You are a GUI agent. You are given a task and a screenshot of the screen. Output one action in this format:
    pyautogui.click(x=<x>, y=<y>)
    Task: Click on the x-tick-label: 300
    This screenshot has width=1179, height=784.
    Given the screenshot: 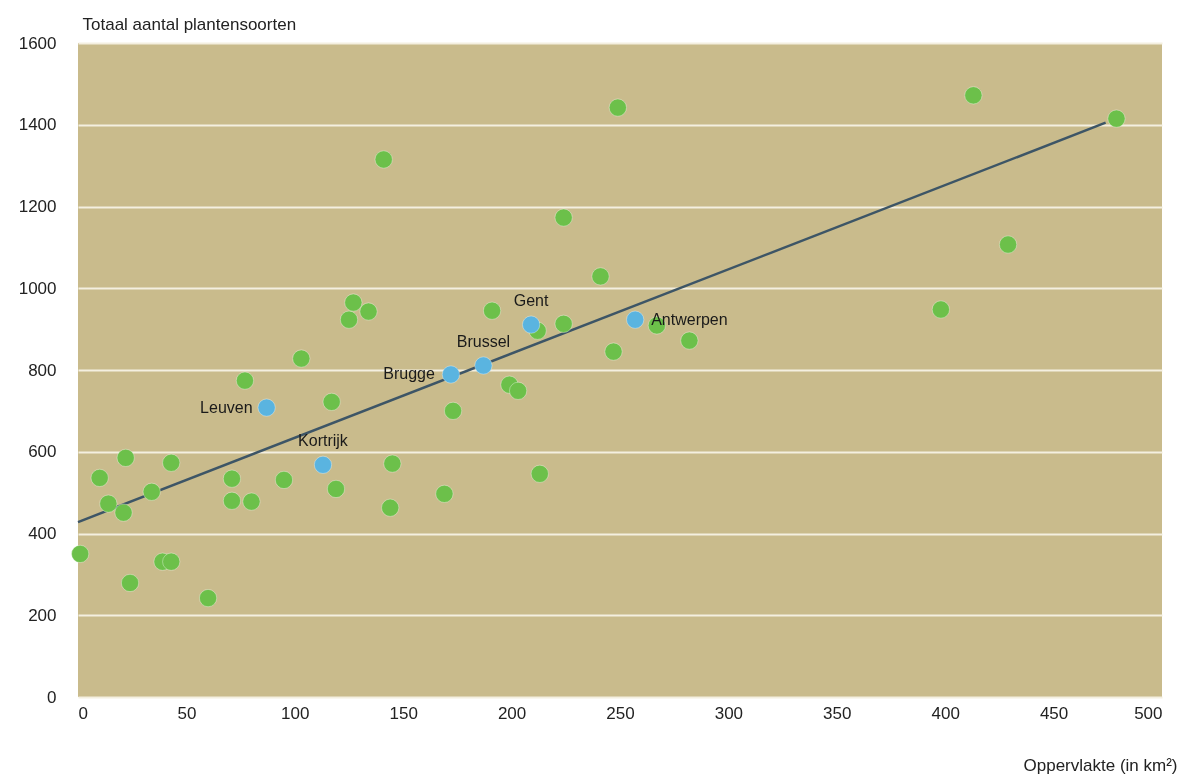 What is the action you would take?
    pyautogui.click(x=729, y=713)
    